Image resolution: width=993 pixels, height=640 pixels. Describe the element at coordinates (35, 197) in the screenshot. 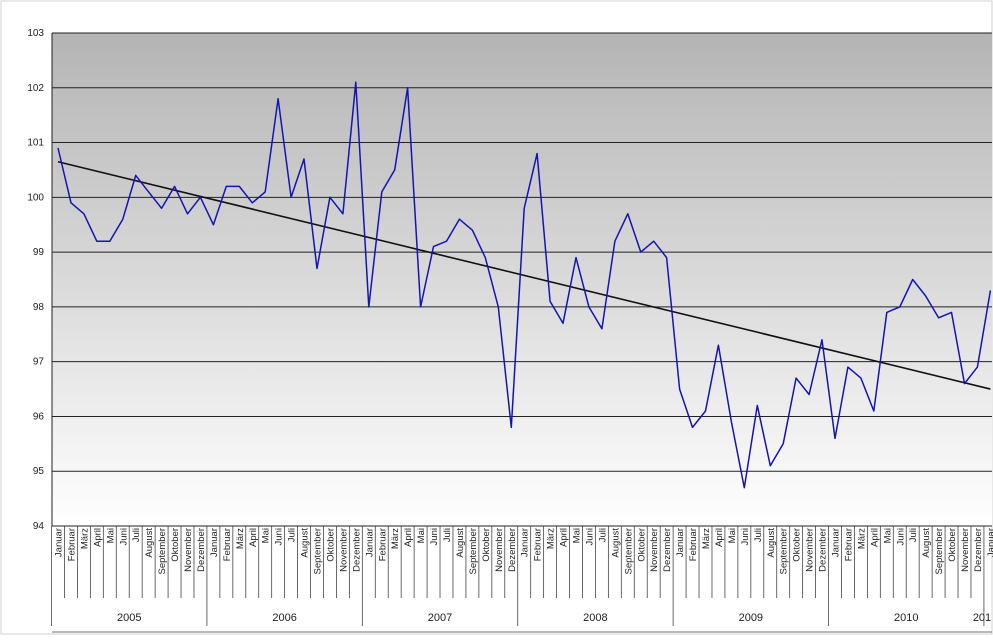

I see `y-tick-label: 100` at that location.